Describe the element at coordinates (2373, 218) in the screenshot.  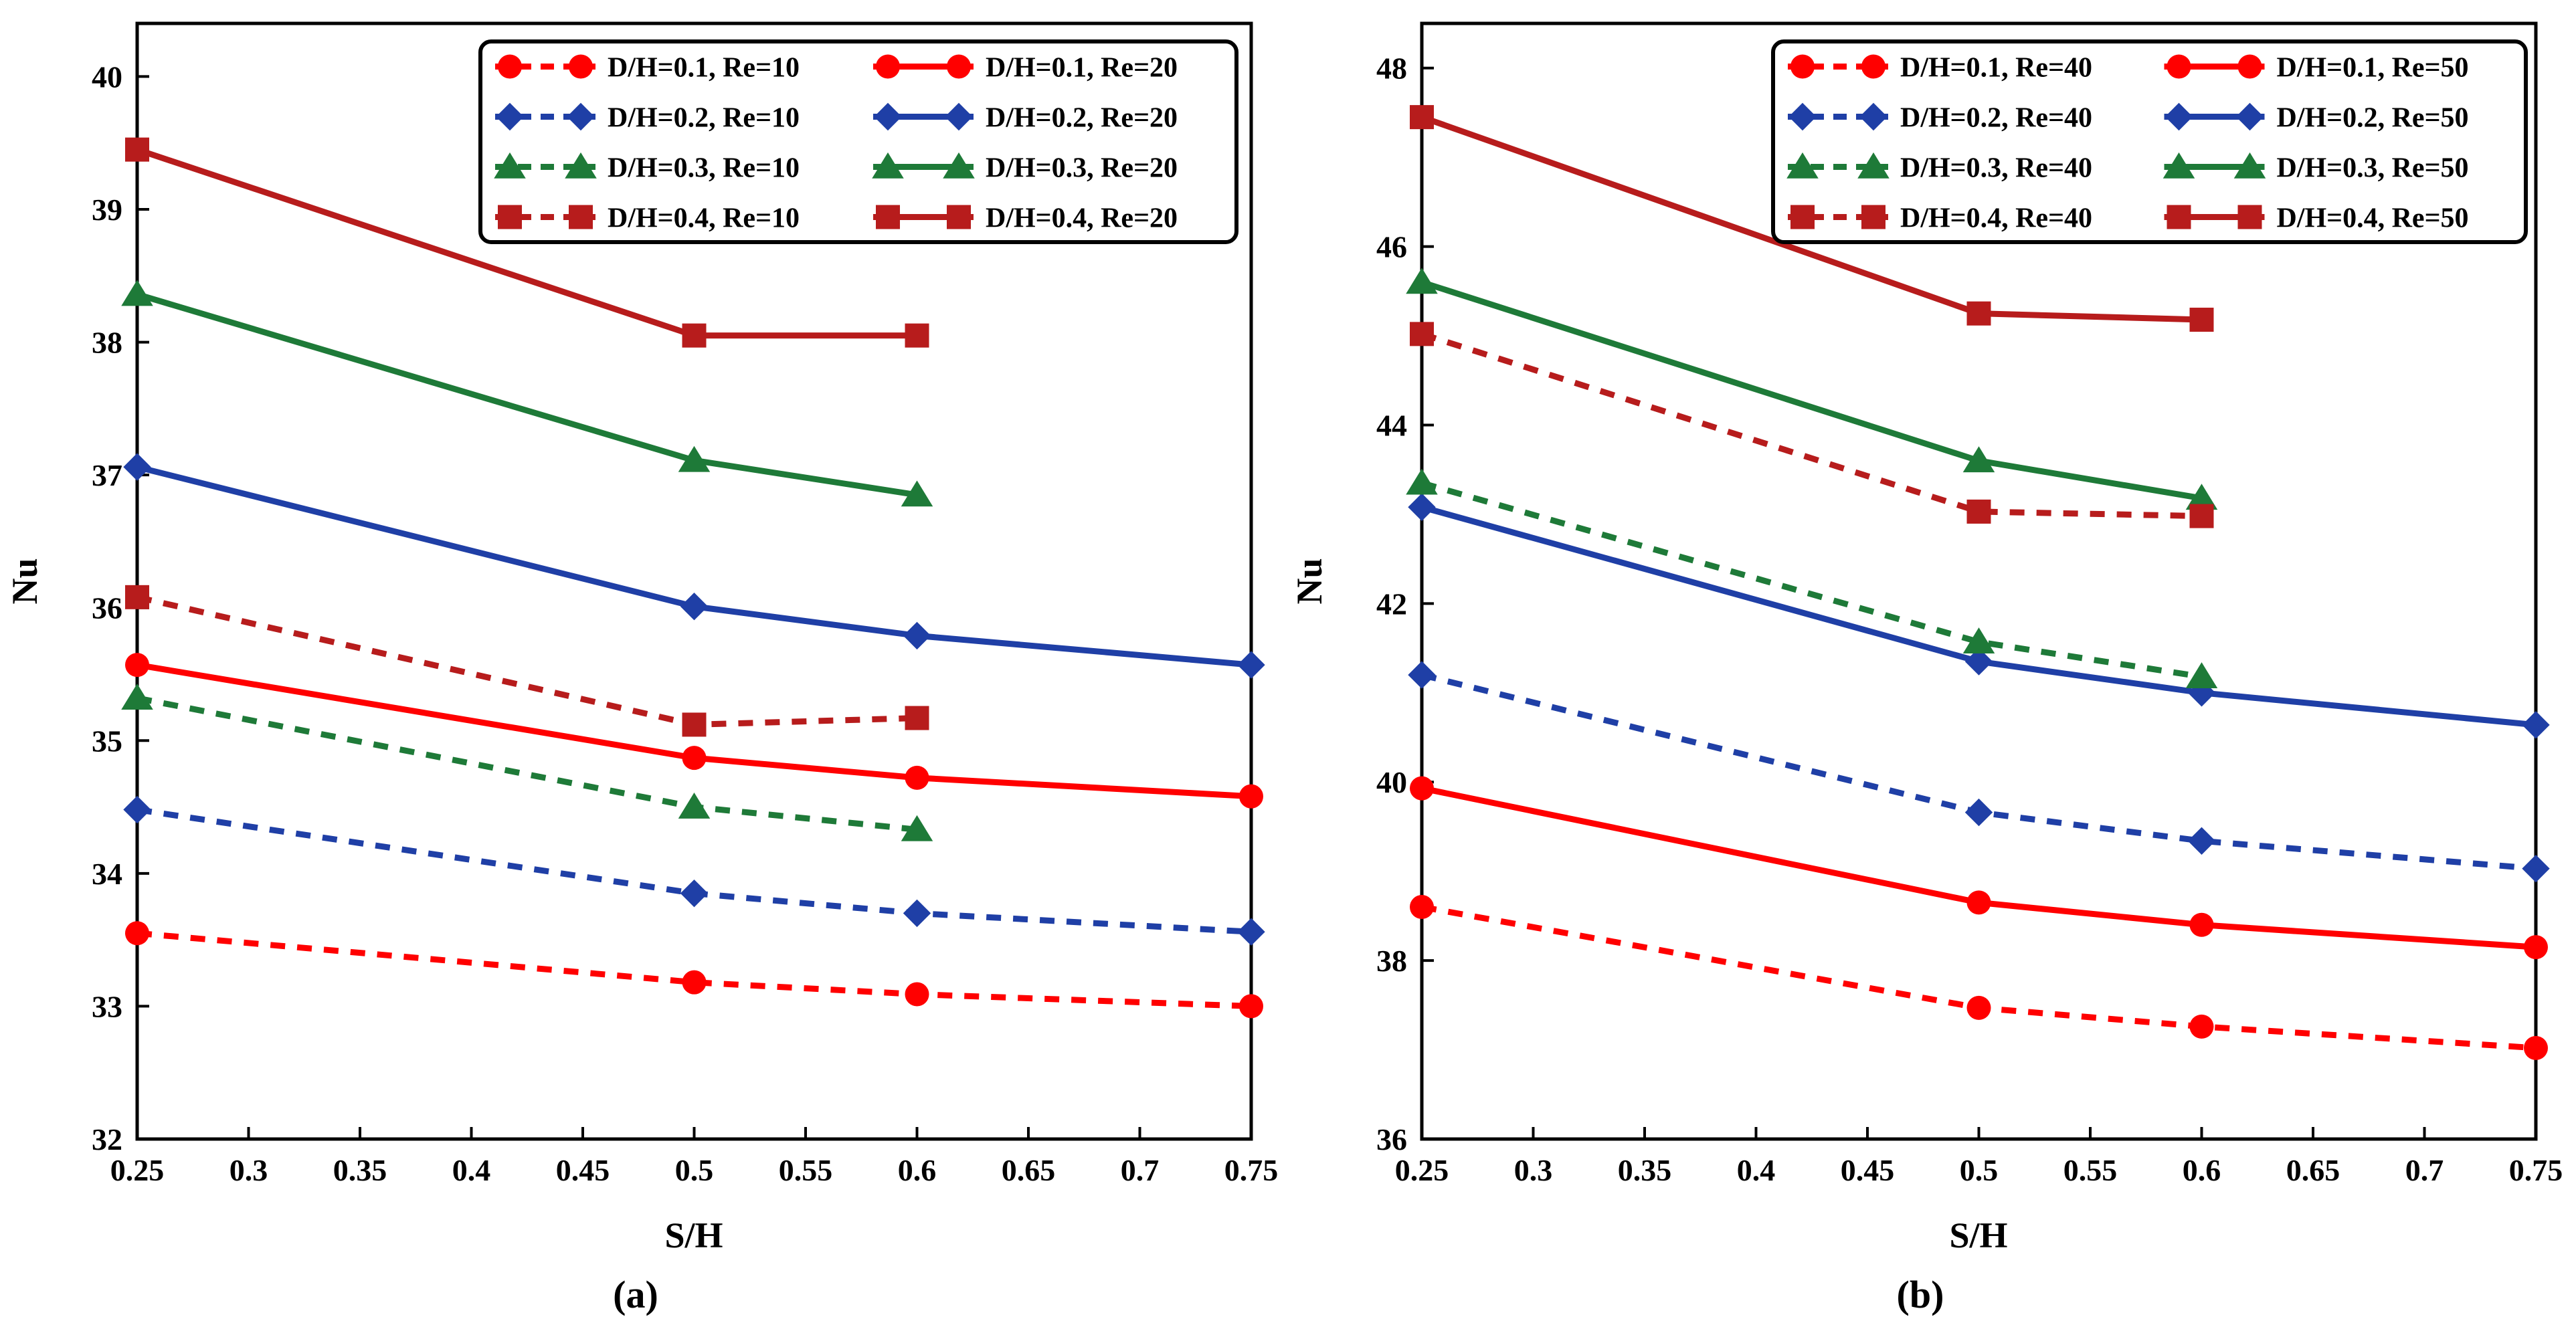
I see `legend-label: D/H=0.4, Re=50` at that location.